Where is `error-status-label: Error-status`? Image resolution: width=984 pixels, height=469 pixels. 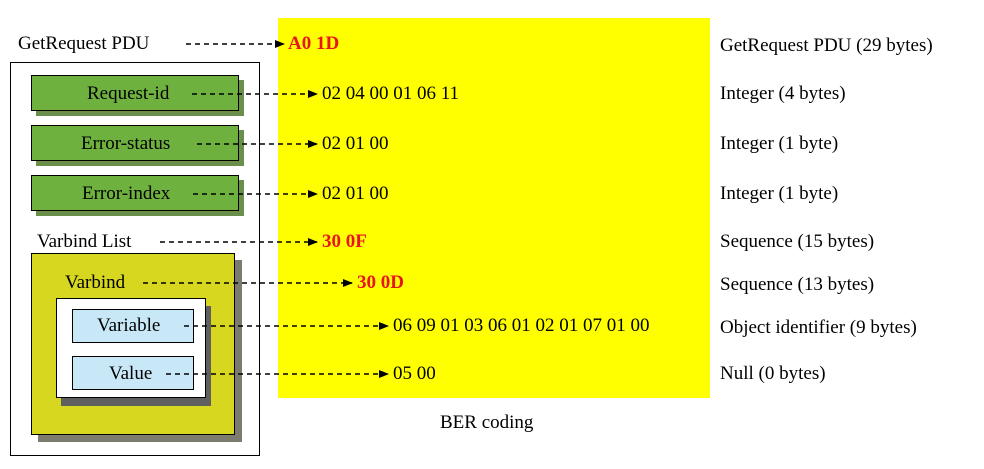
error-status-label: Error-status is located at coordinates (126, 143).